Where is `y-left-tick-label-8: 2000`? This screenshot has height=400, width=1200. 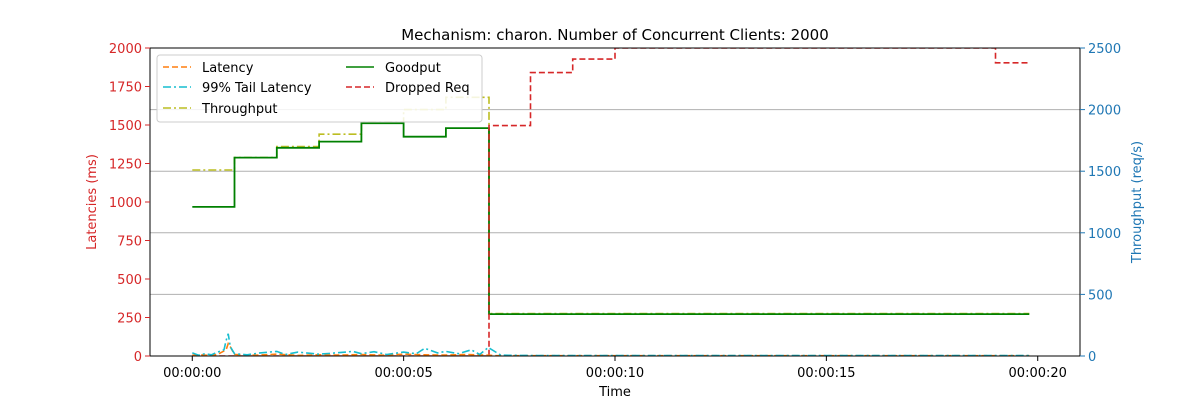 y-left-tick-label-8: 2000 is located at coordinates (125, 49).